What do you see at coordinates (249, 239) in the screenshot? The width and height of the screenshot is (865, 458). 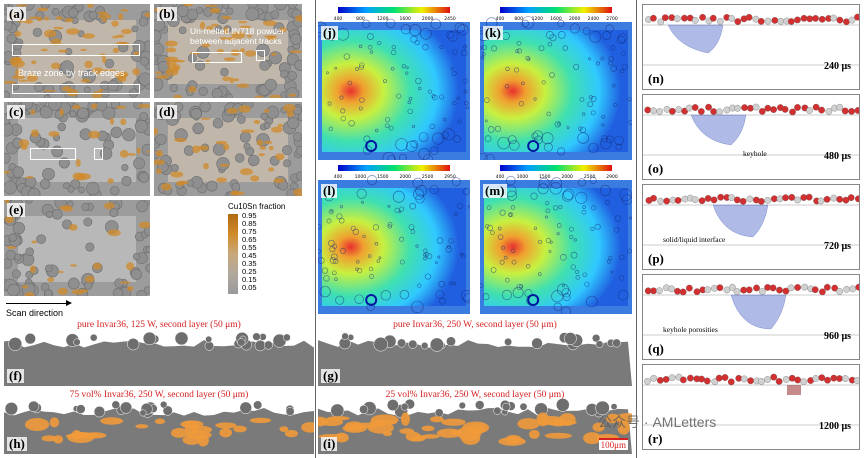 I see `legend-tick: 0.65` at bounding box center [249, 239].